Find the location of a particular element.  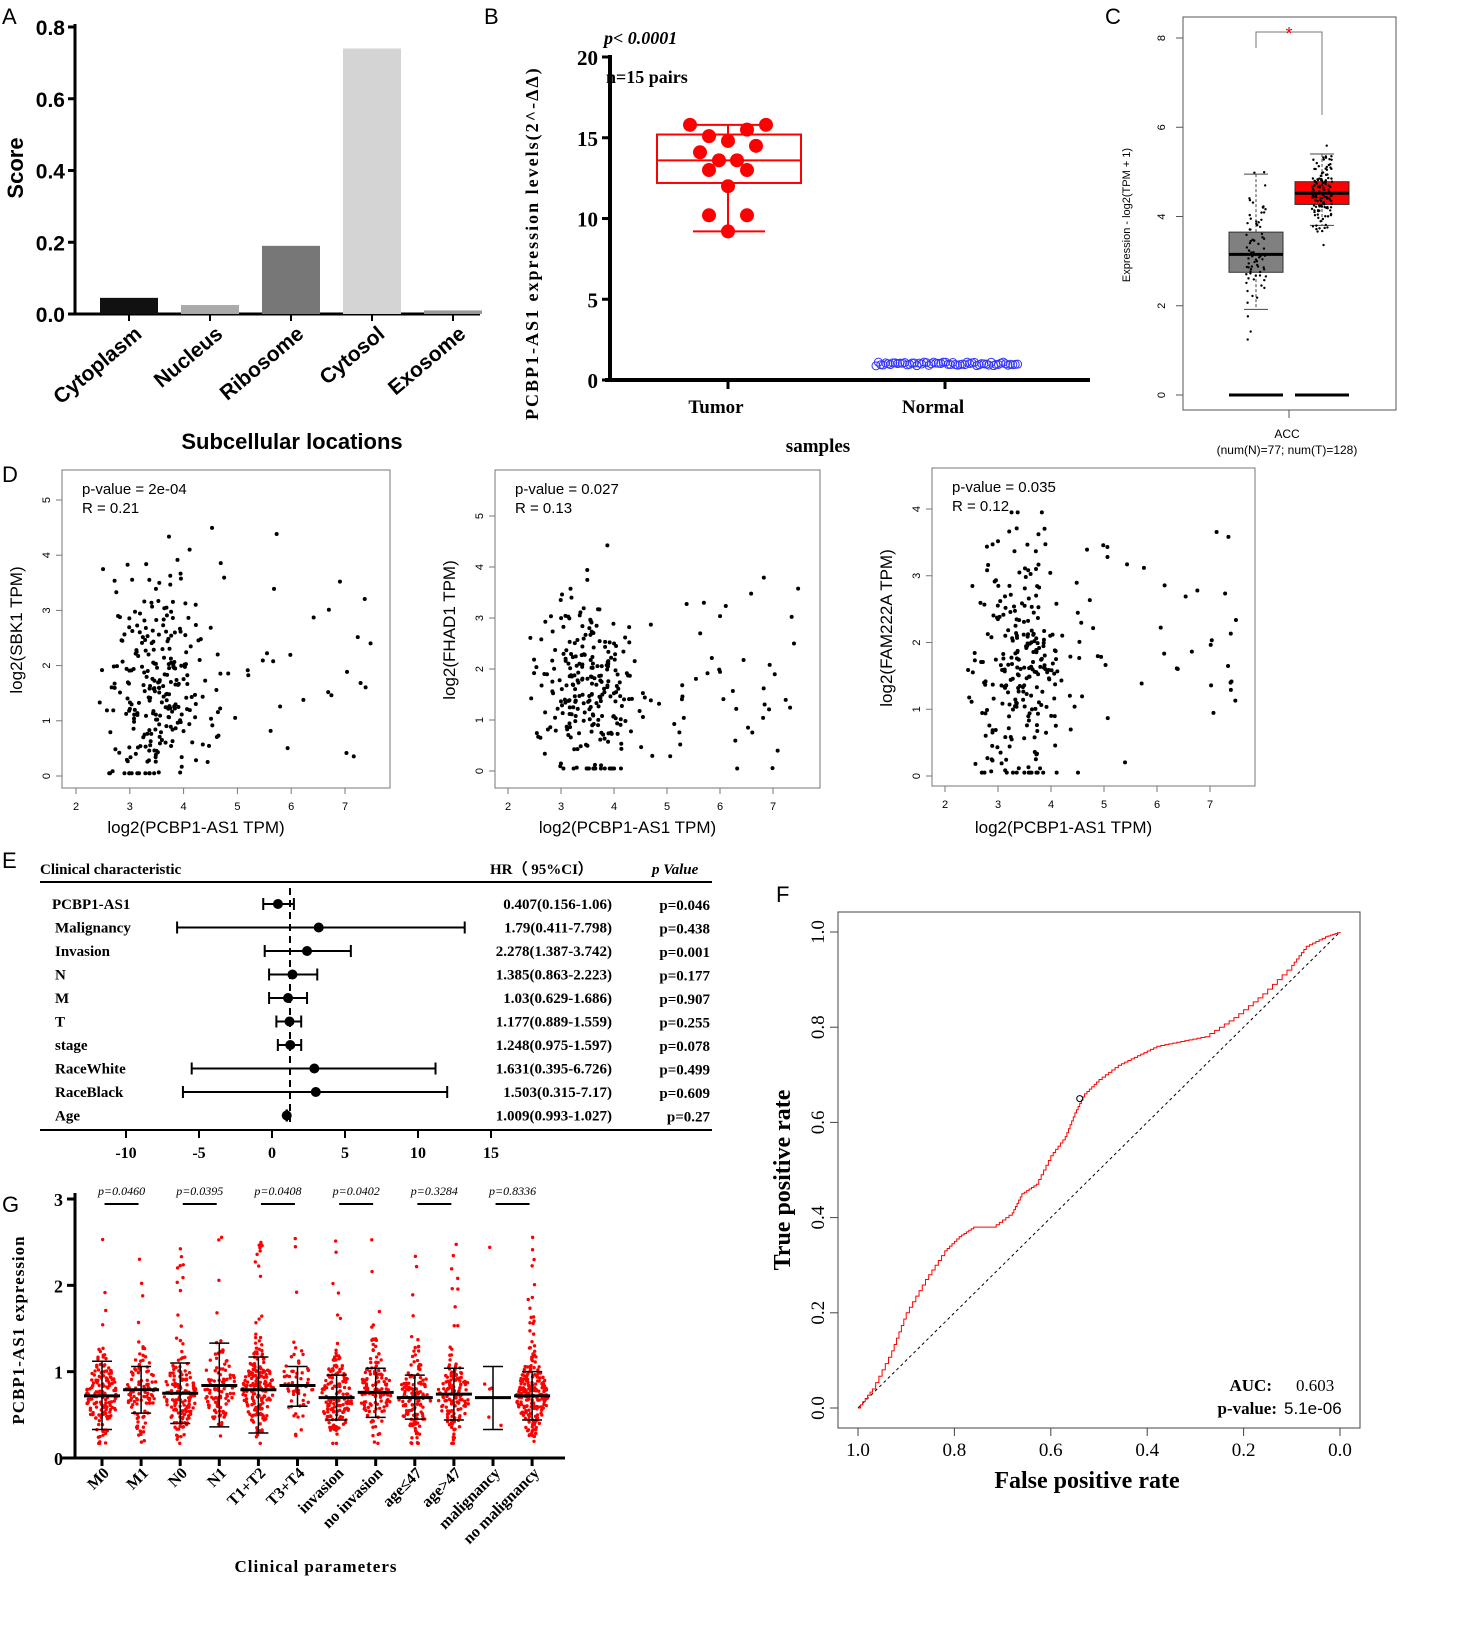

x-tick-label: 5 is located at coordinates (237, 807).